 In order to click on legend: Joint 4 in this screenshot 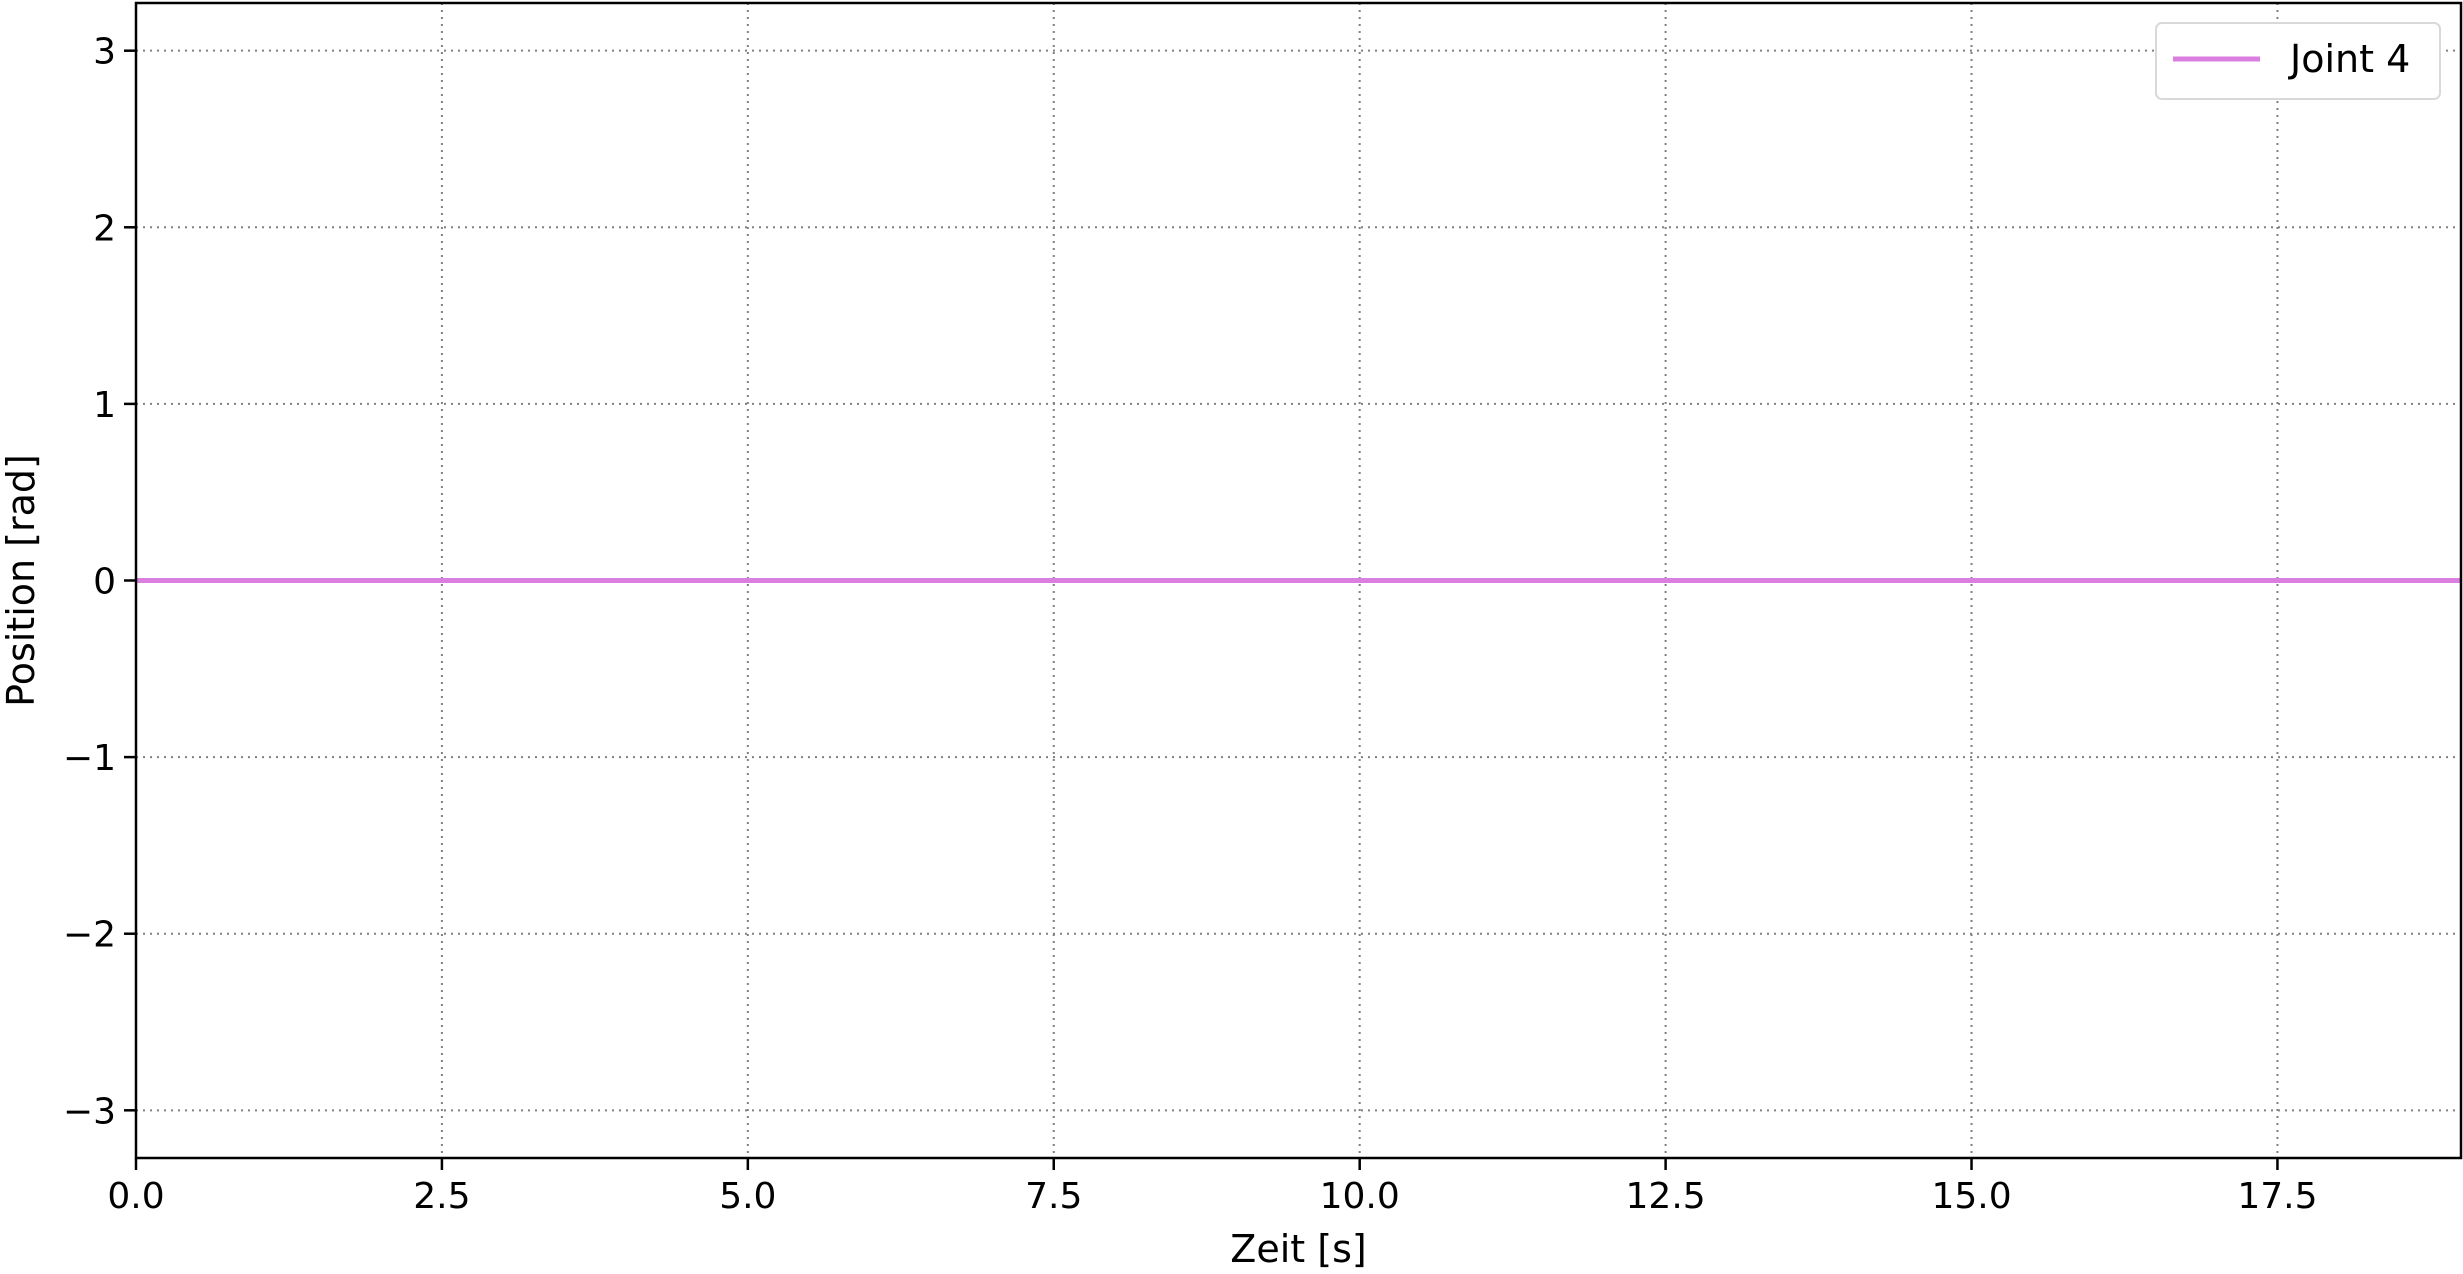, I will do `click(2298, 61)`.